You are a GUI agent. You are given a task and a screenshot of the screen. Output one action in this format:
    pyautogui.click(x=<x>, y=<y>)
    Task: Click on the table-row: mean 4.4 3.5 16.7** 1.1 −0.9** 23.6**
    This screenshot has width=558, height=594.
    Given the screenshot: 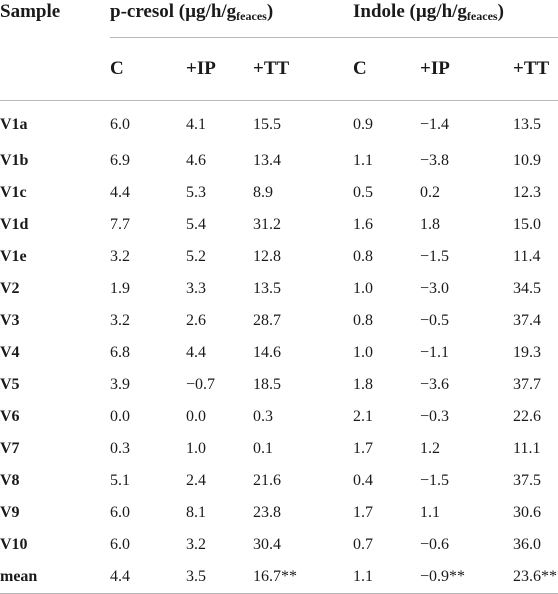 What is the action you would take?
    pyautogui.click(x=279, y=577)
    